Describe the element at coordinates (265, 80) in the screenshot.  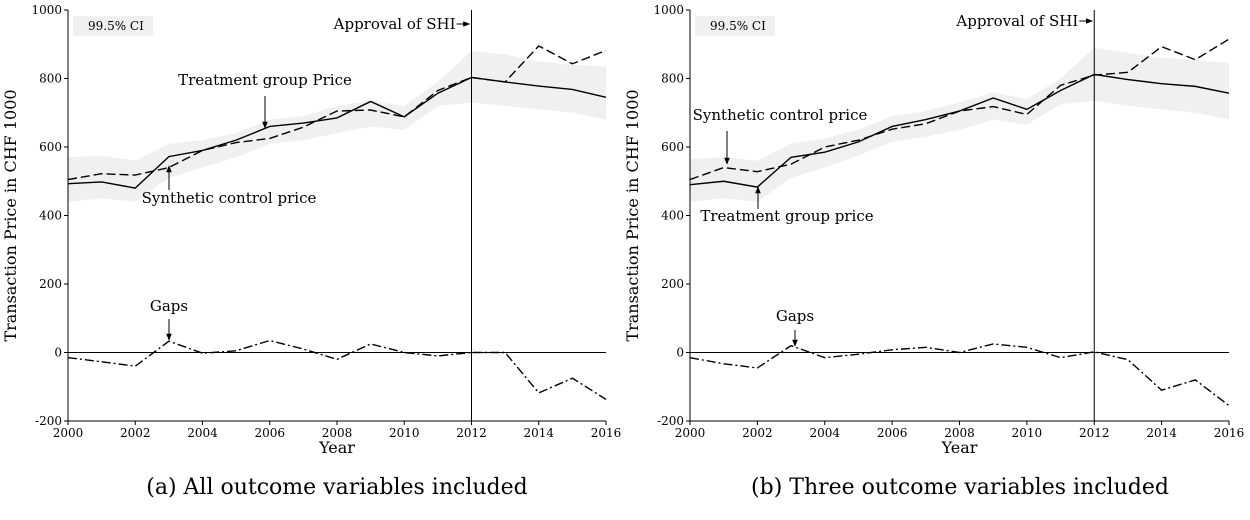
I see `series-label: Treatment group Price` at that location.